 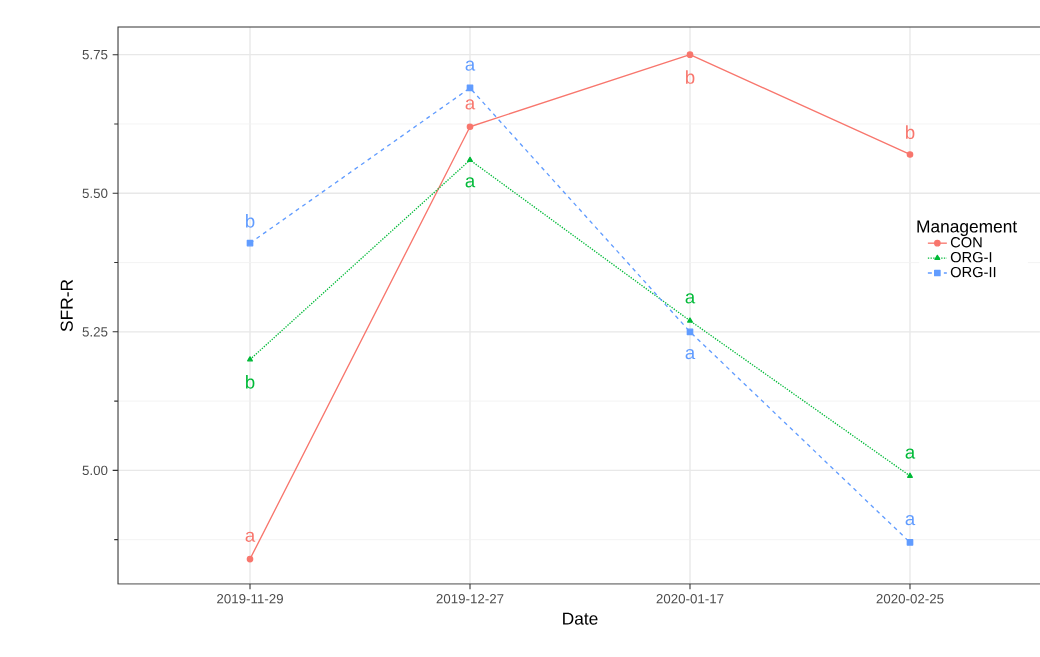 What do you see at coordinates (250, 599) in the screenshot?
I see `x-tick-label: 2019-11-29` at bounding box center [250, 599].